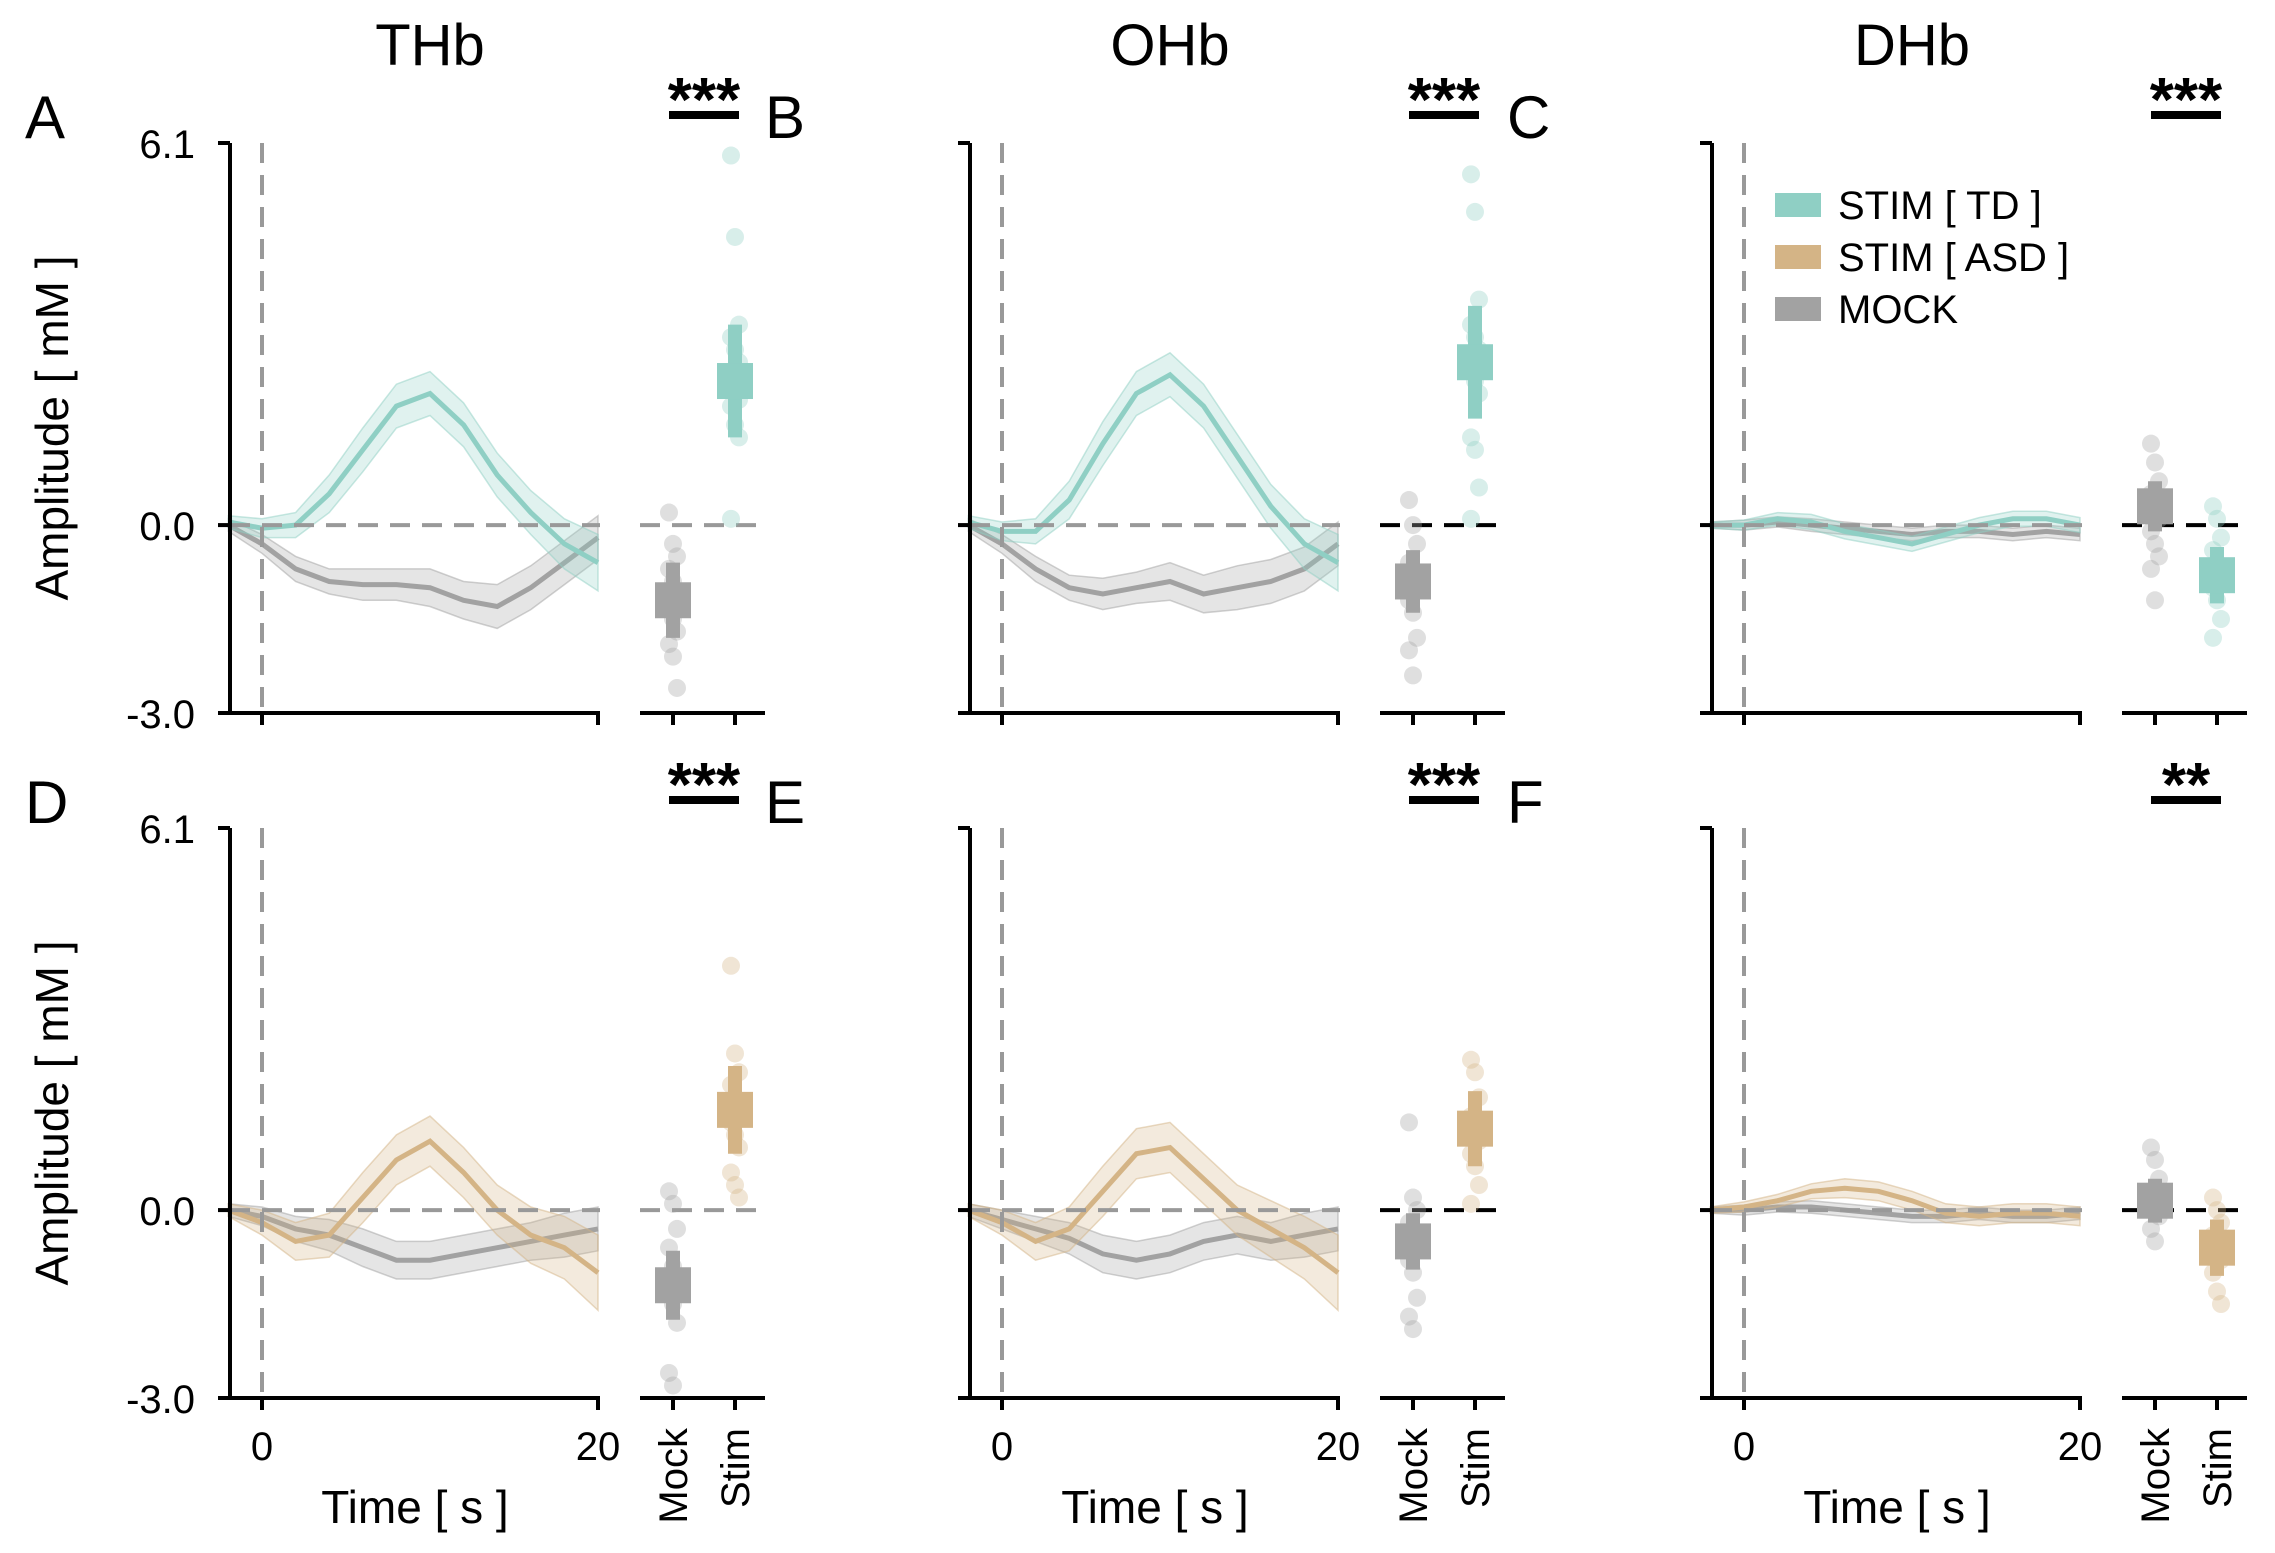 Image resolution: width=2275 pixels, height=1553 pixels. I want to click on y-tick-label: -3.0, so click(160, 1400).